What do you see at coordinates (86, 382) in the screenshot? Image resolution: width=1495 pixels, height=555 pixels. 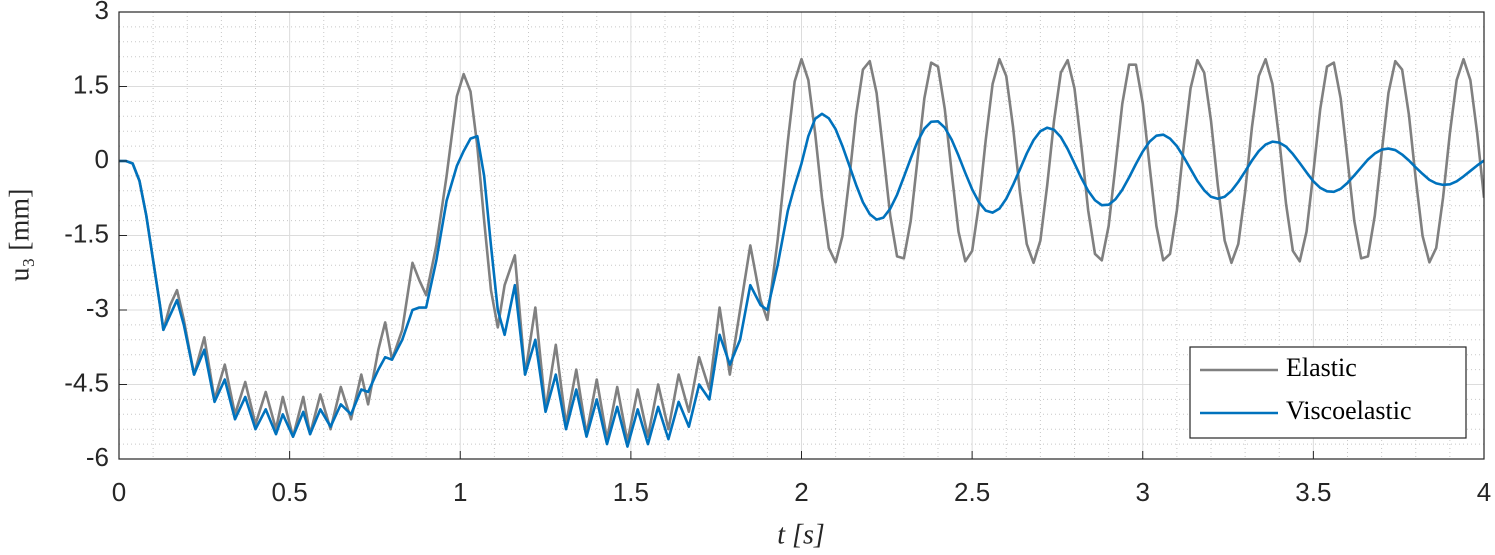 I see `y-tick-label: -4.5` at bounding box center [86, 382].